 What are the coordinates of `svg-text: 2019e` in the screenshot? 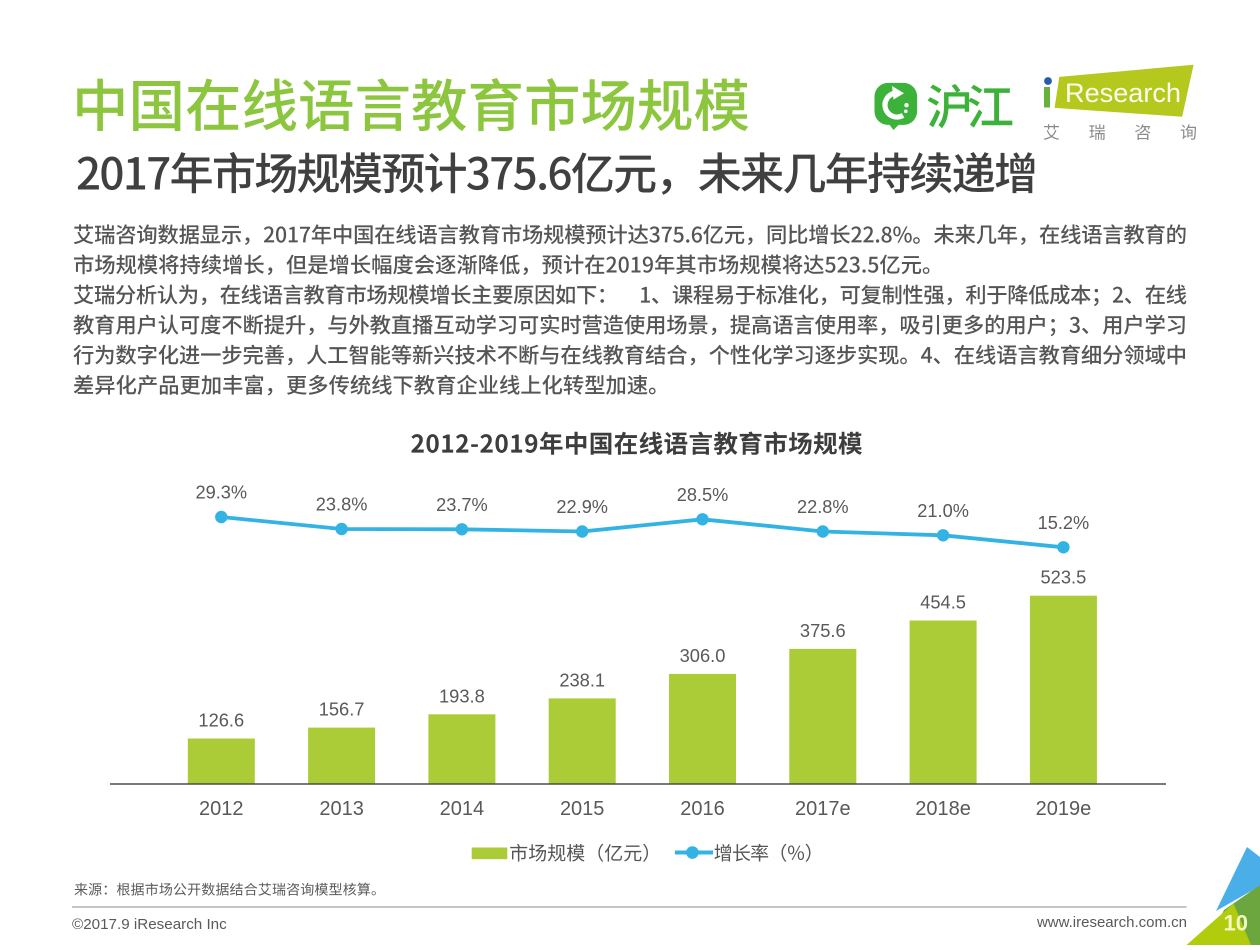 It's located at (1064, 809).